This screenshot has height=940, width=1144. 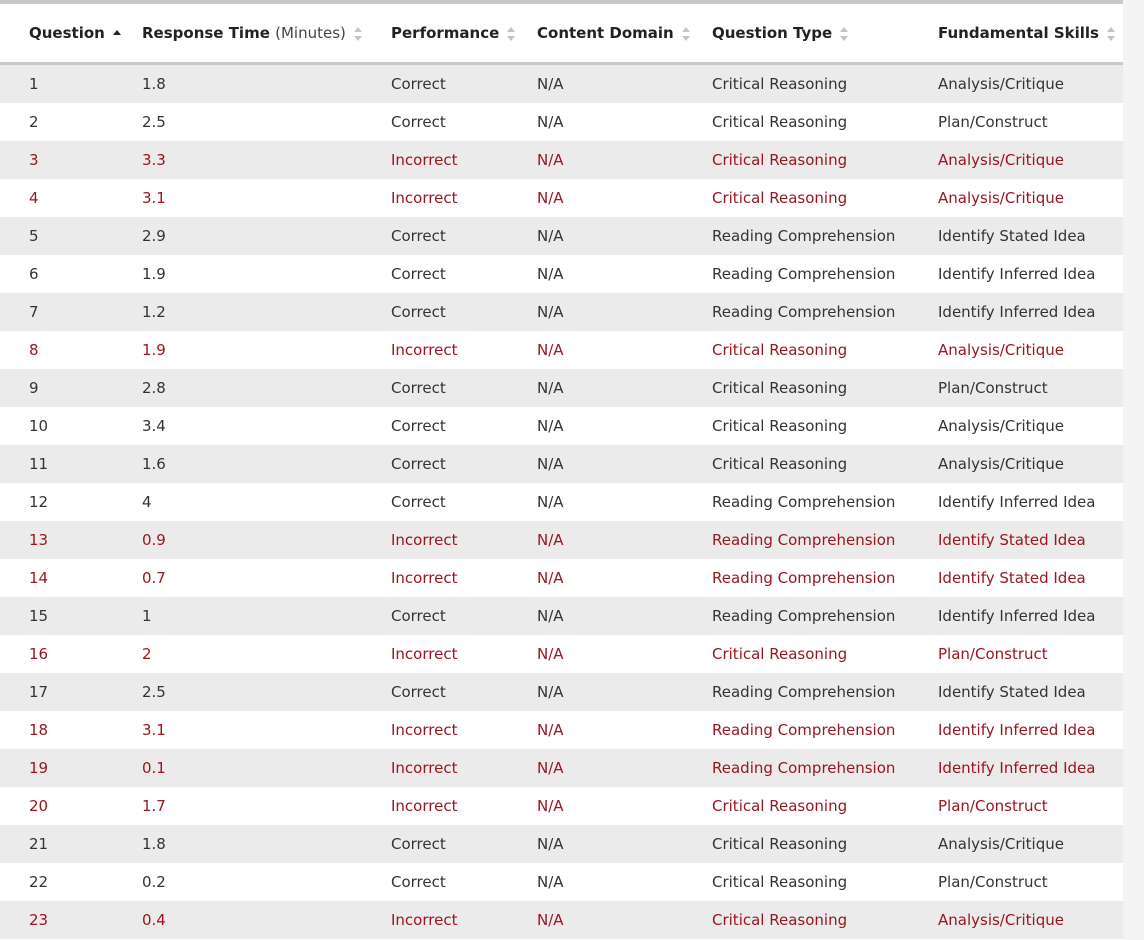 What do you see at coordinates (117, 34) in the screenshot?
I see `sort-ascending-icon` at bounding box center [117, 34].